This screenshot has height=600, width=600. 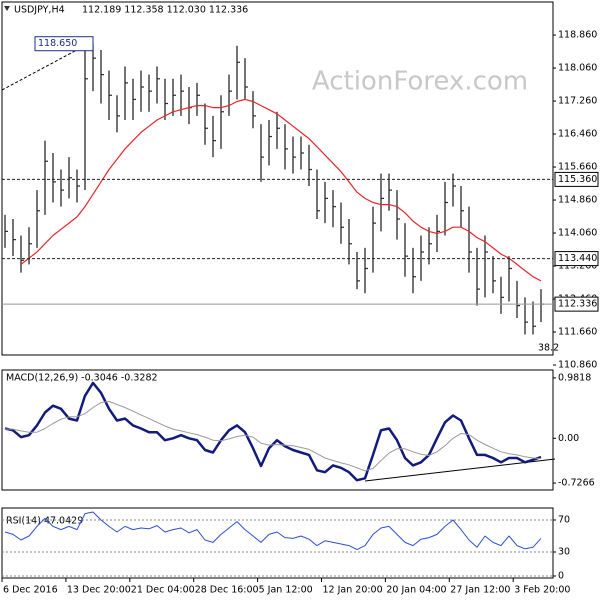 What do you see at coordinates (227, 590) in the screenshot?
I see `x-tick-label: 28 Dec 16:00` at bounding box center [227, 590].